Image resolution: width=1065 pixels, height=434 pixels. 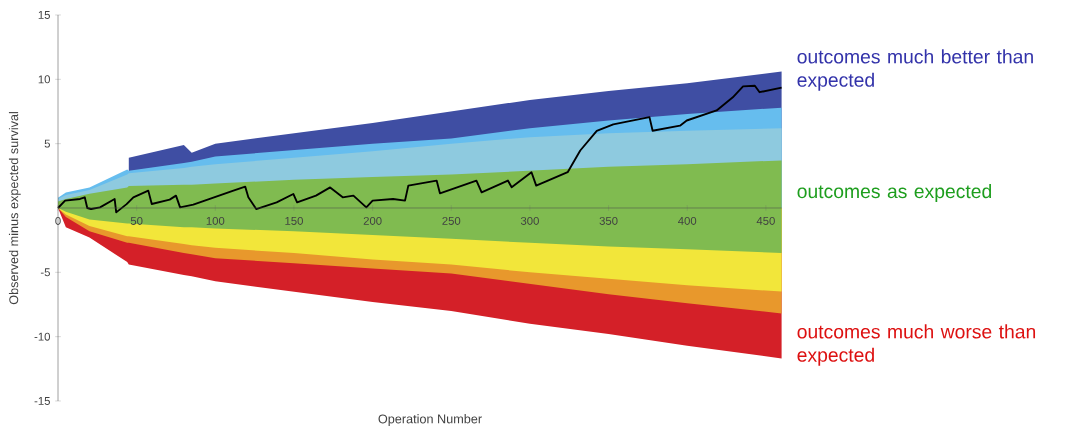 What do you see at coordinates (42, 401) in the screenshot?
I see `y-tick-label: -15` at bounding box center [42, 401].